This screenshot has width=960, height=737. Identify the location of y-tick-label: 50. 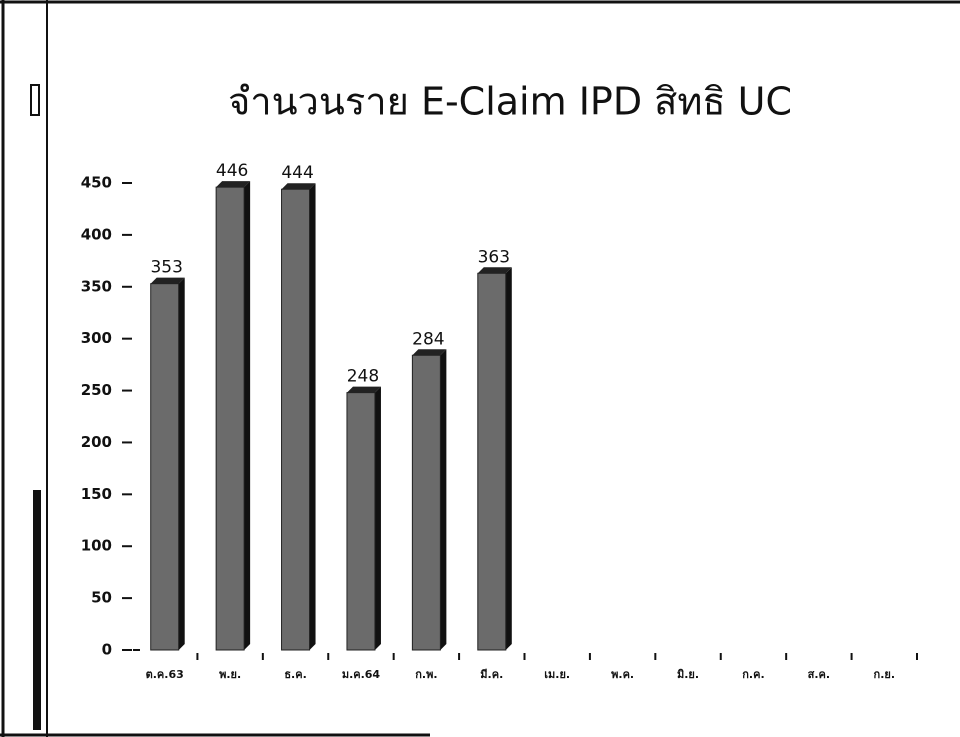
(101, 598).